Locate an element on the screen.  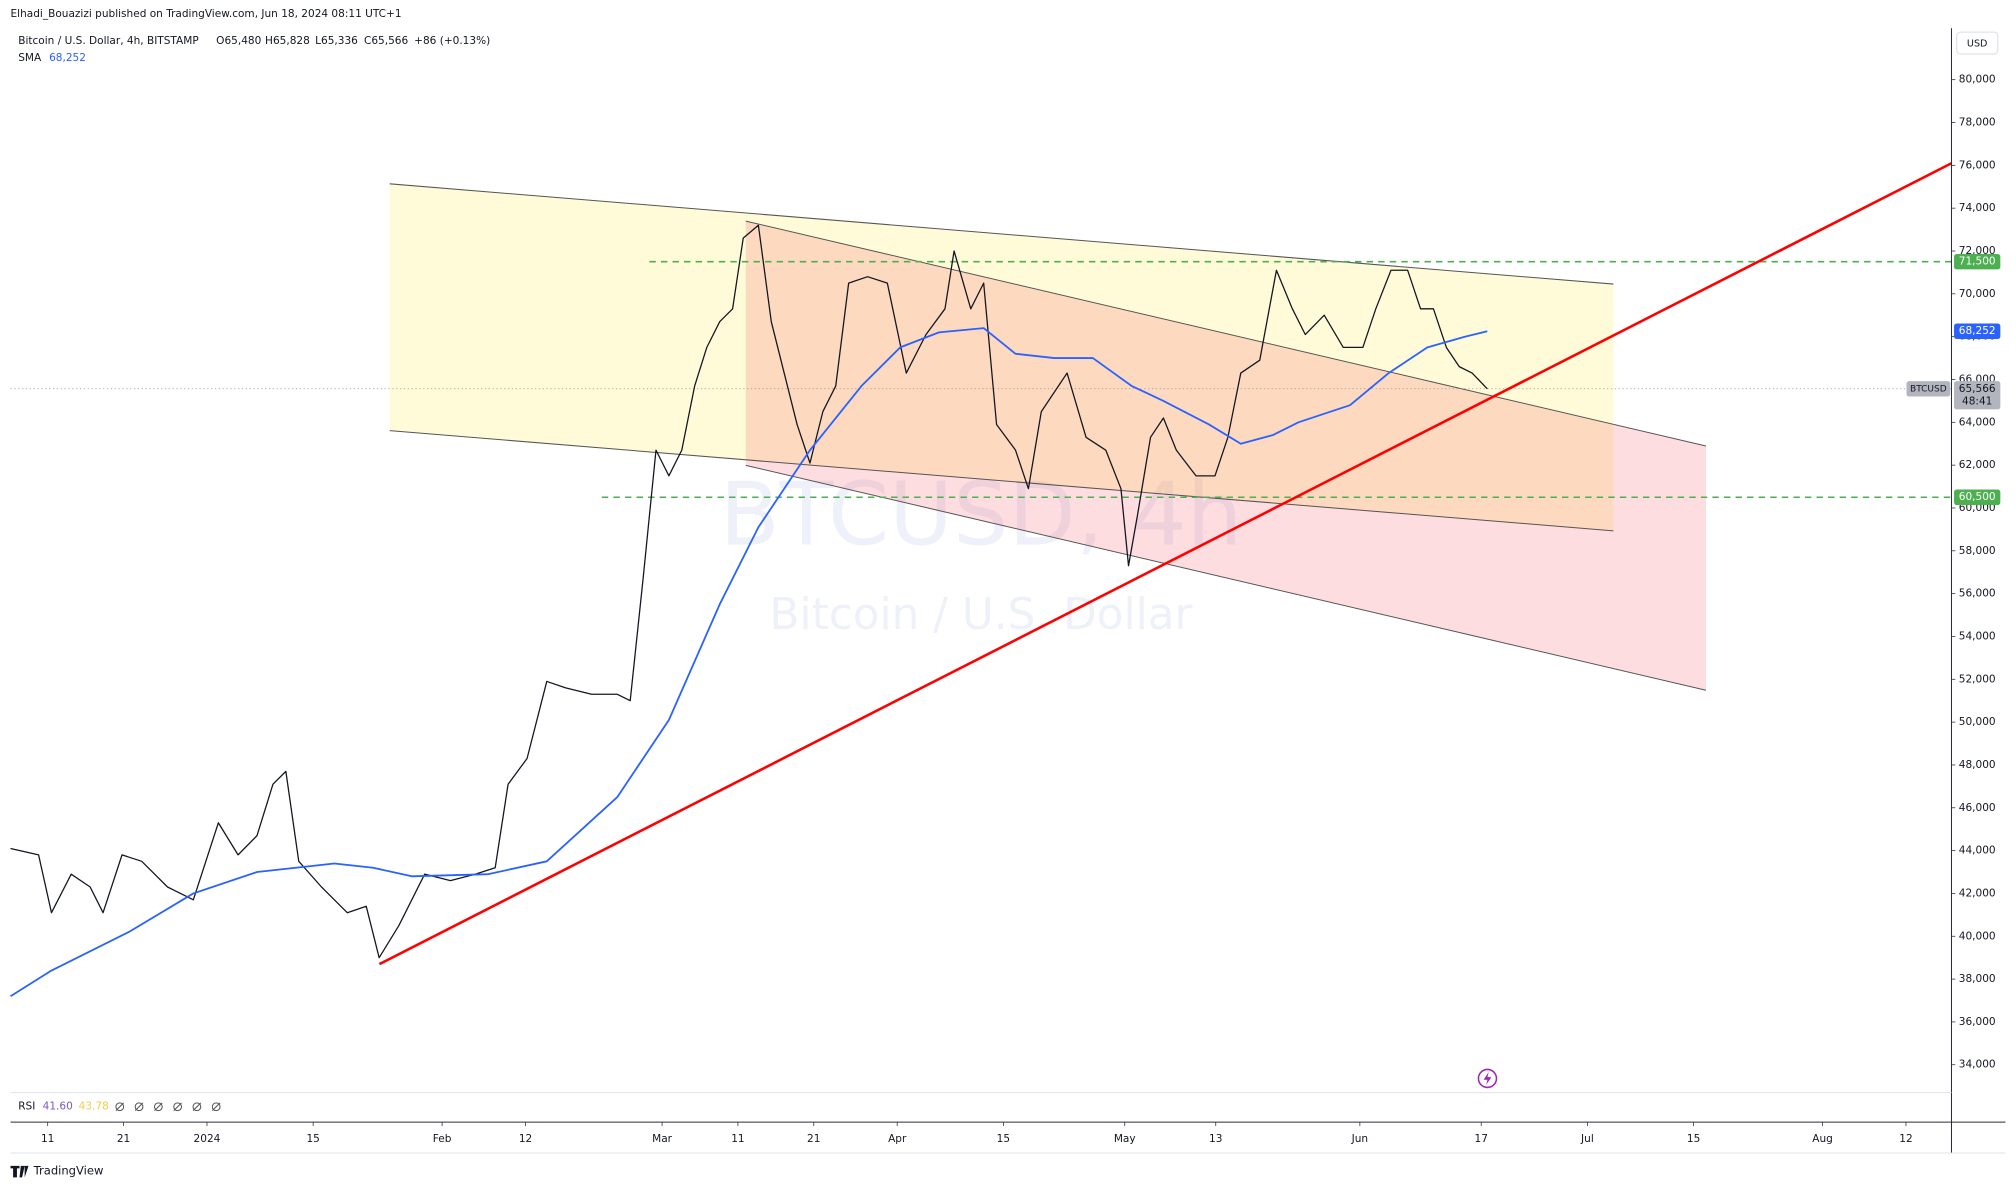
sma-tag is located at coordinates (1977, 331).